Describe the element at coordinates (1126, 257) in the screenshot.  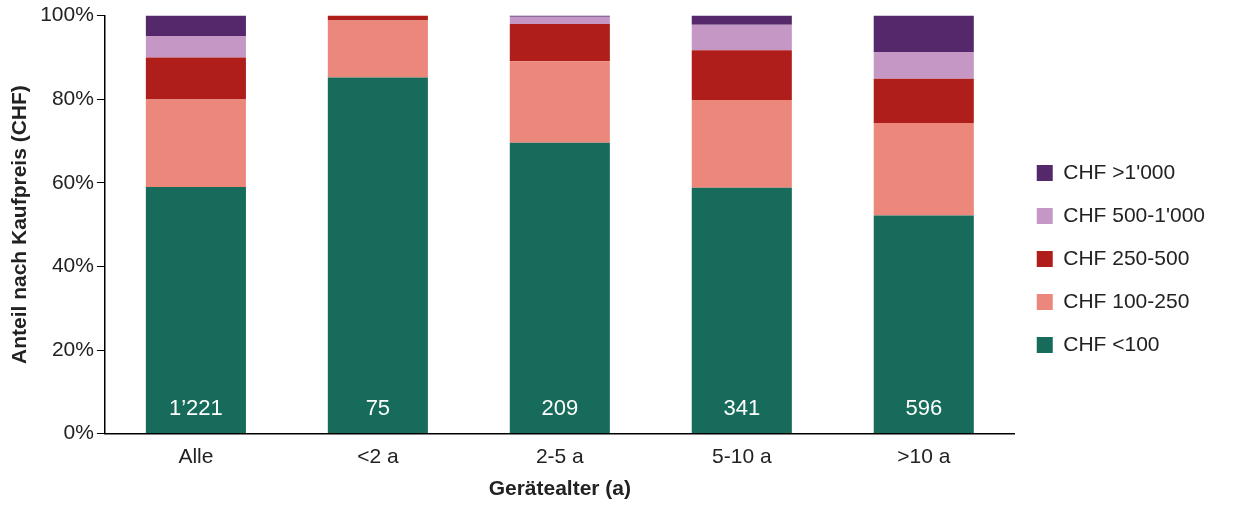
I see `legend-label: CHF 250-500` at that location.